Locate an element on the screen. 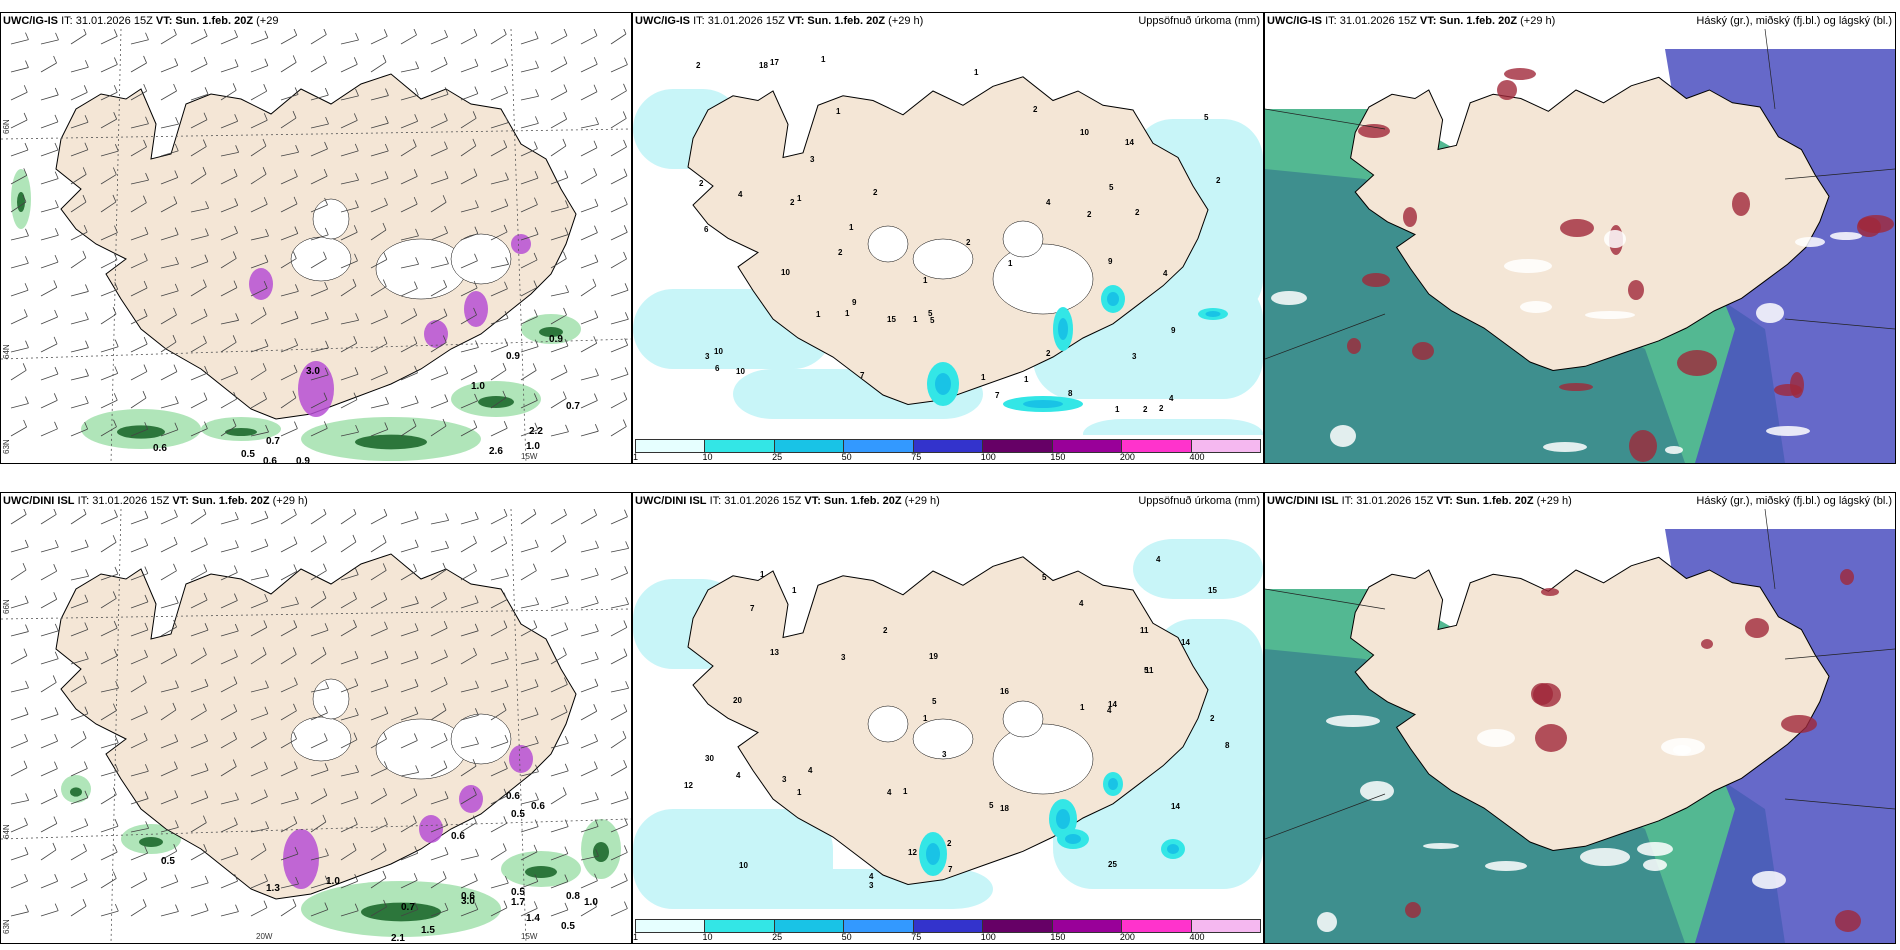 The width and height of the screenshot is (1900, 950). legend-tick-label: 200 is located at coordinates (1127, 457).